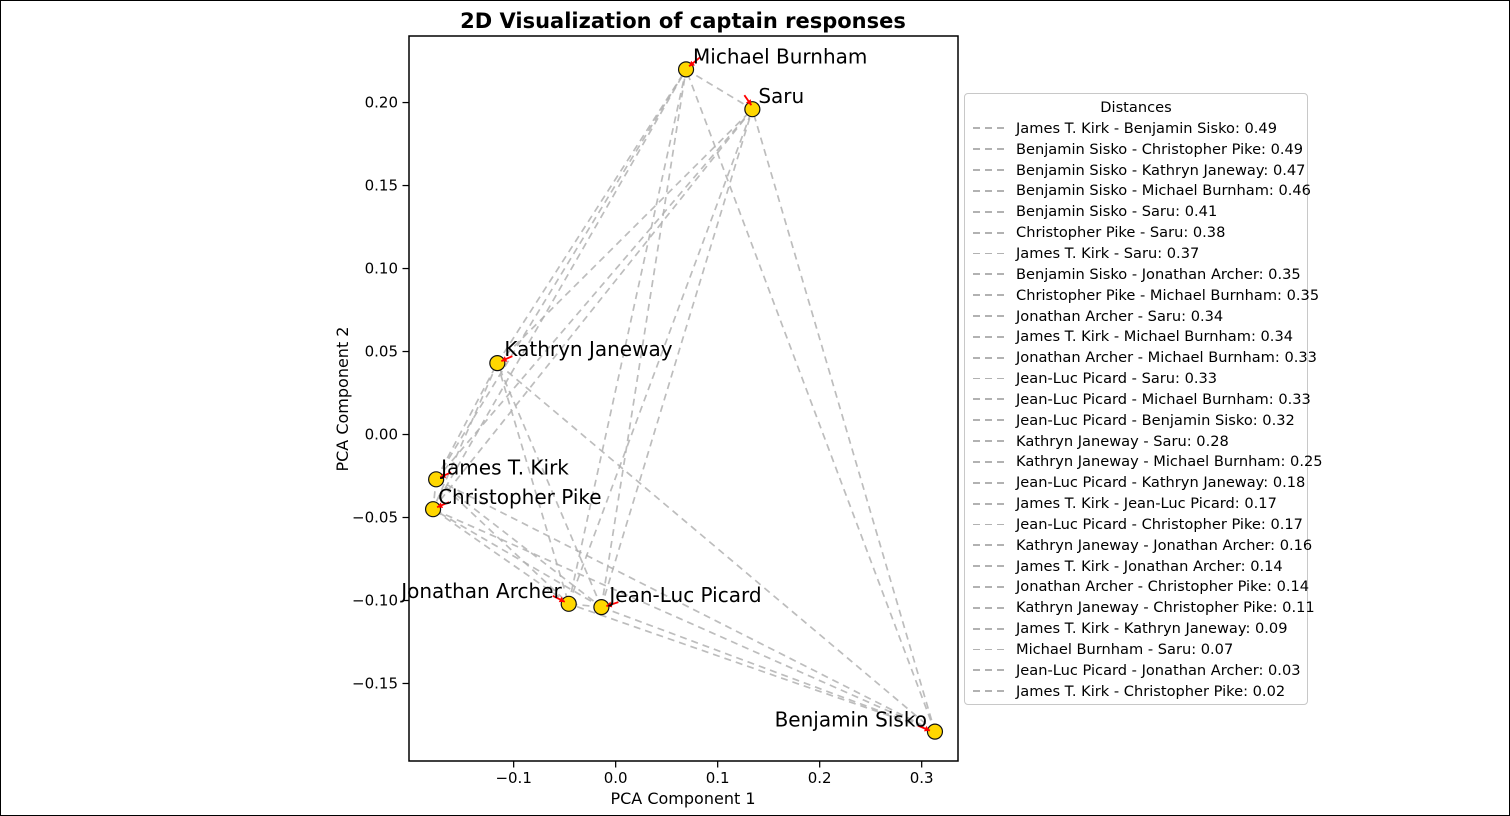 Image resolution: width=1510 pixels, height=816 pixels. Describe the element at coordinates (1155, 420) in the screenshot. I see `legend-entry-label: Jean-Luc Picard - Benjamin Sisko: 0.32` at that location.